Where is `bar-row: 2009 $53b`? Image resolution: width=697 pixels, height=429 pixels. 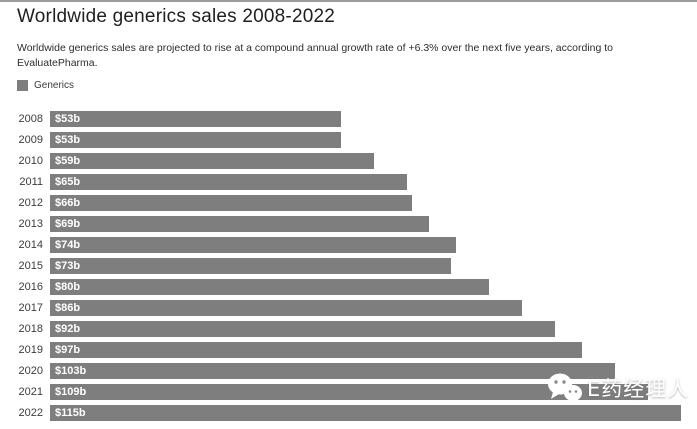 bar-row: 2009 $53b is located at coordinates (348, 140).